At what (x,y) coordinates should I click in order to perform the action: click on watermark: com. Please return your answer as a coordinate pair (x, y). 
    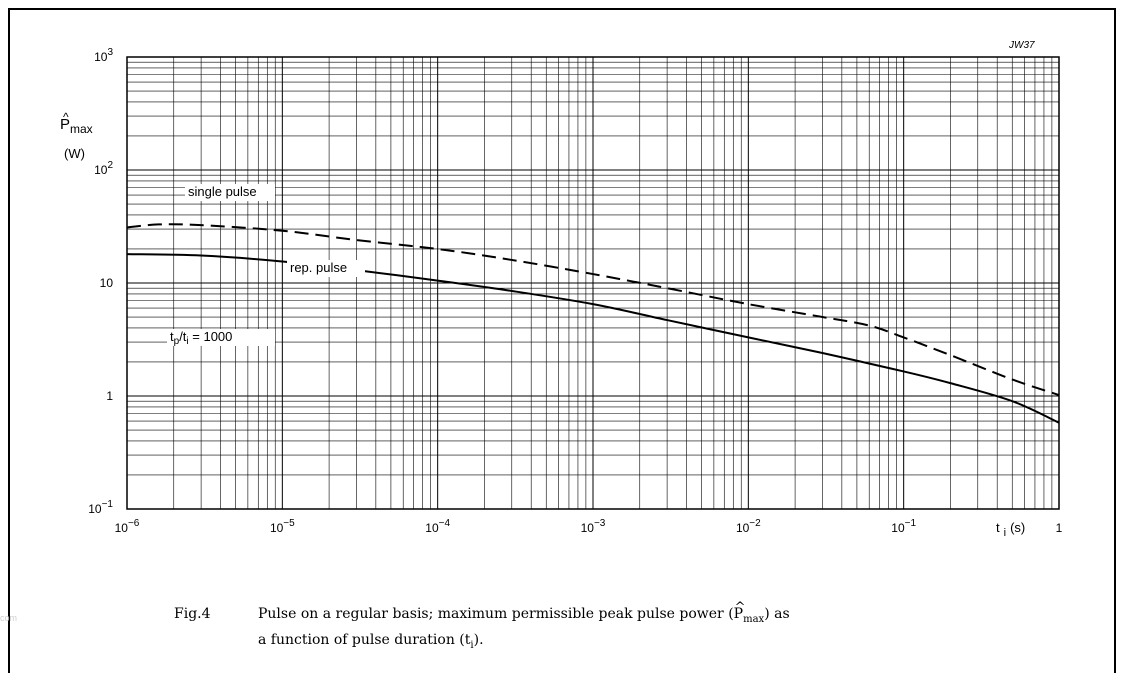
    Looking at the image, I should click on (9, 618).